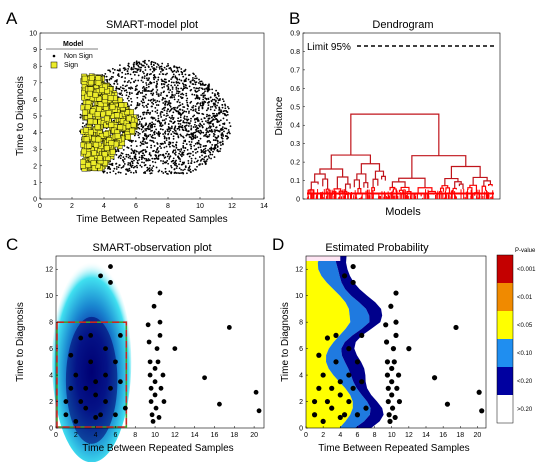  I want to click on panel-b-ticks: 0 0.1 0.2 0.3 0.4 0.5 0.6 0.7 0.8 0.9, so click(297, 117).